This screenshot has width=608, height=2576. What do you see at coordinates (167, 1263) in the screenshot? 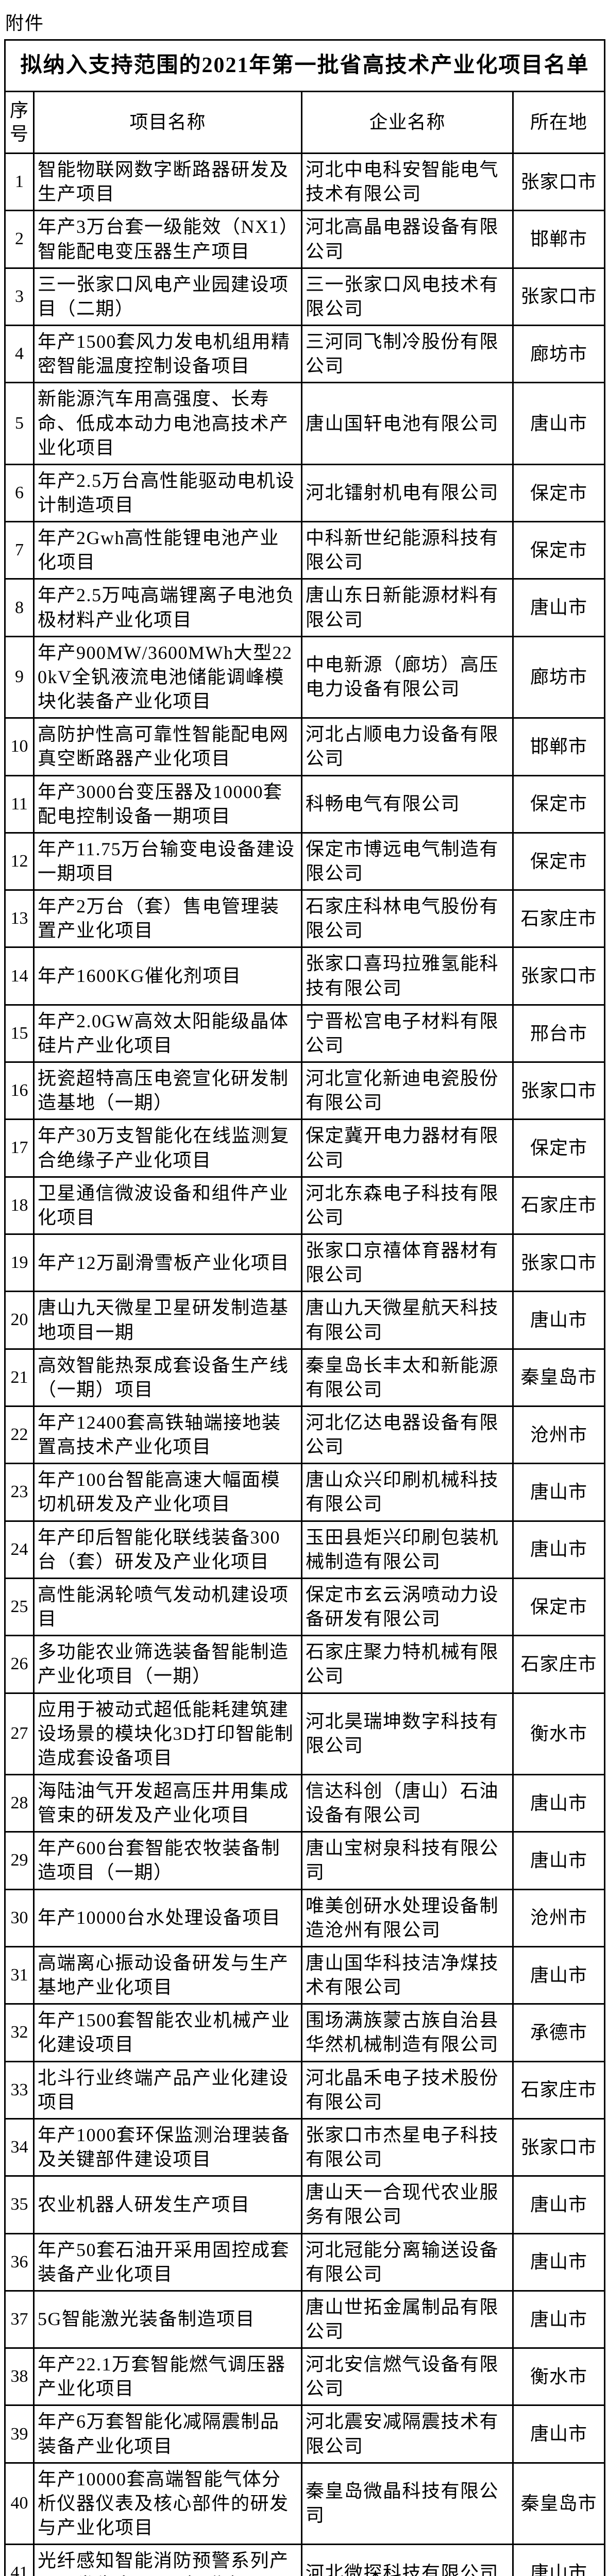
I see `project-name-cell: 年产12万副滑雪板产业化项目` at bounding box center [167, 1263].